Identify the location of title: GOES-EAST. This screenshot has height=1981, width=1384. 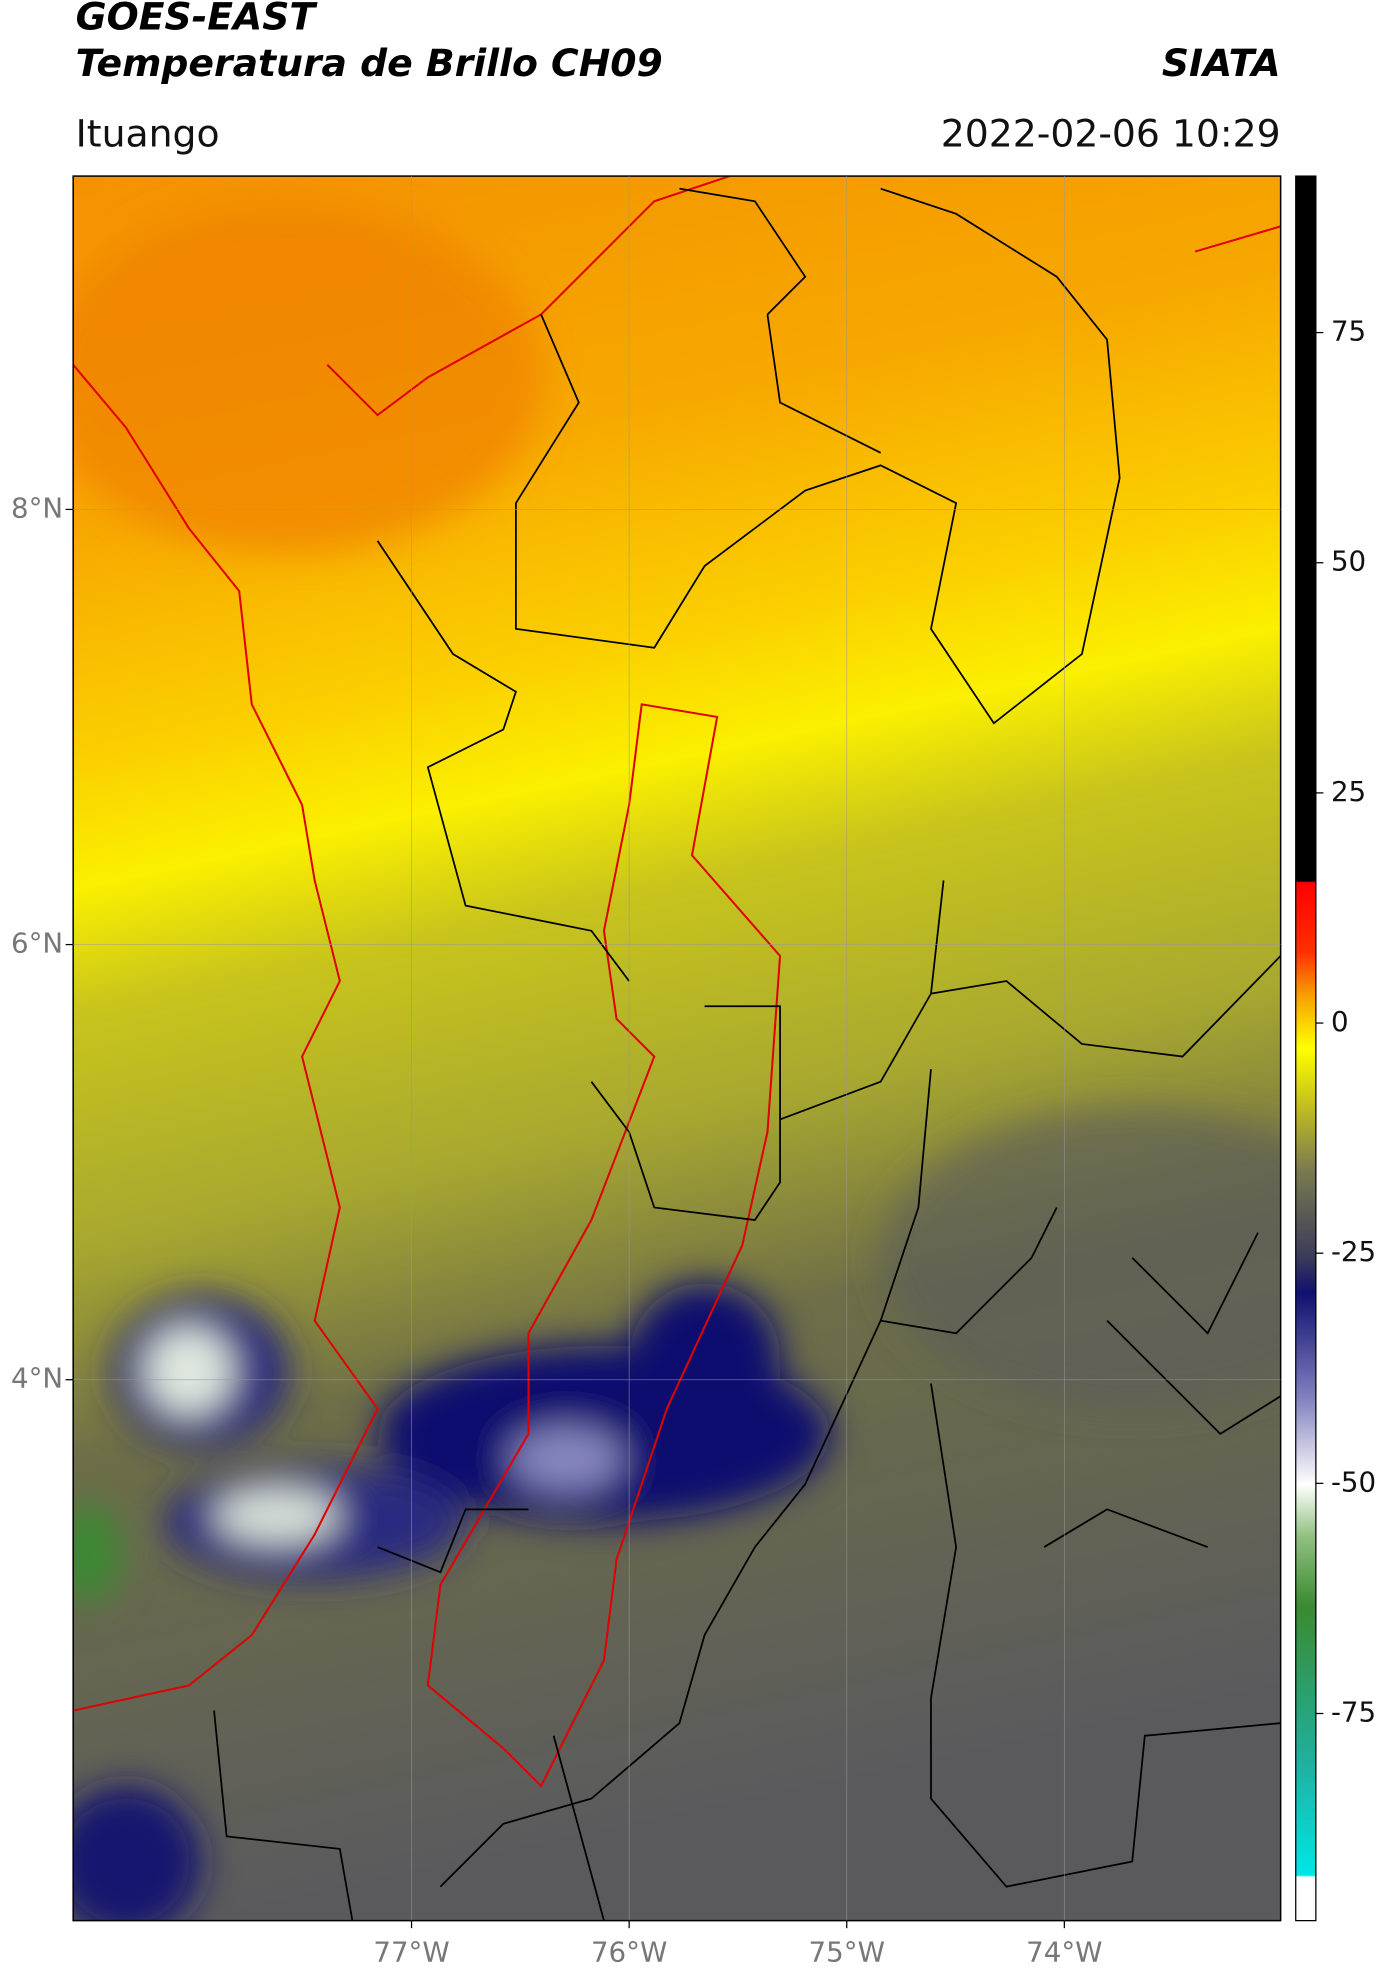
(197, 19).